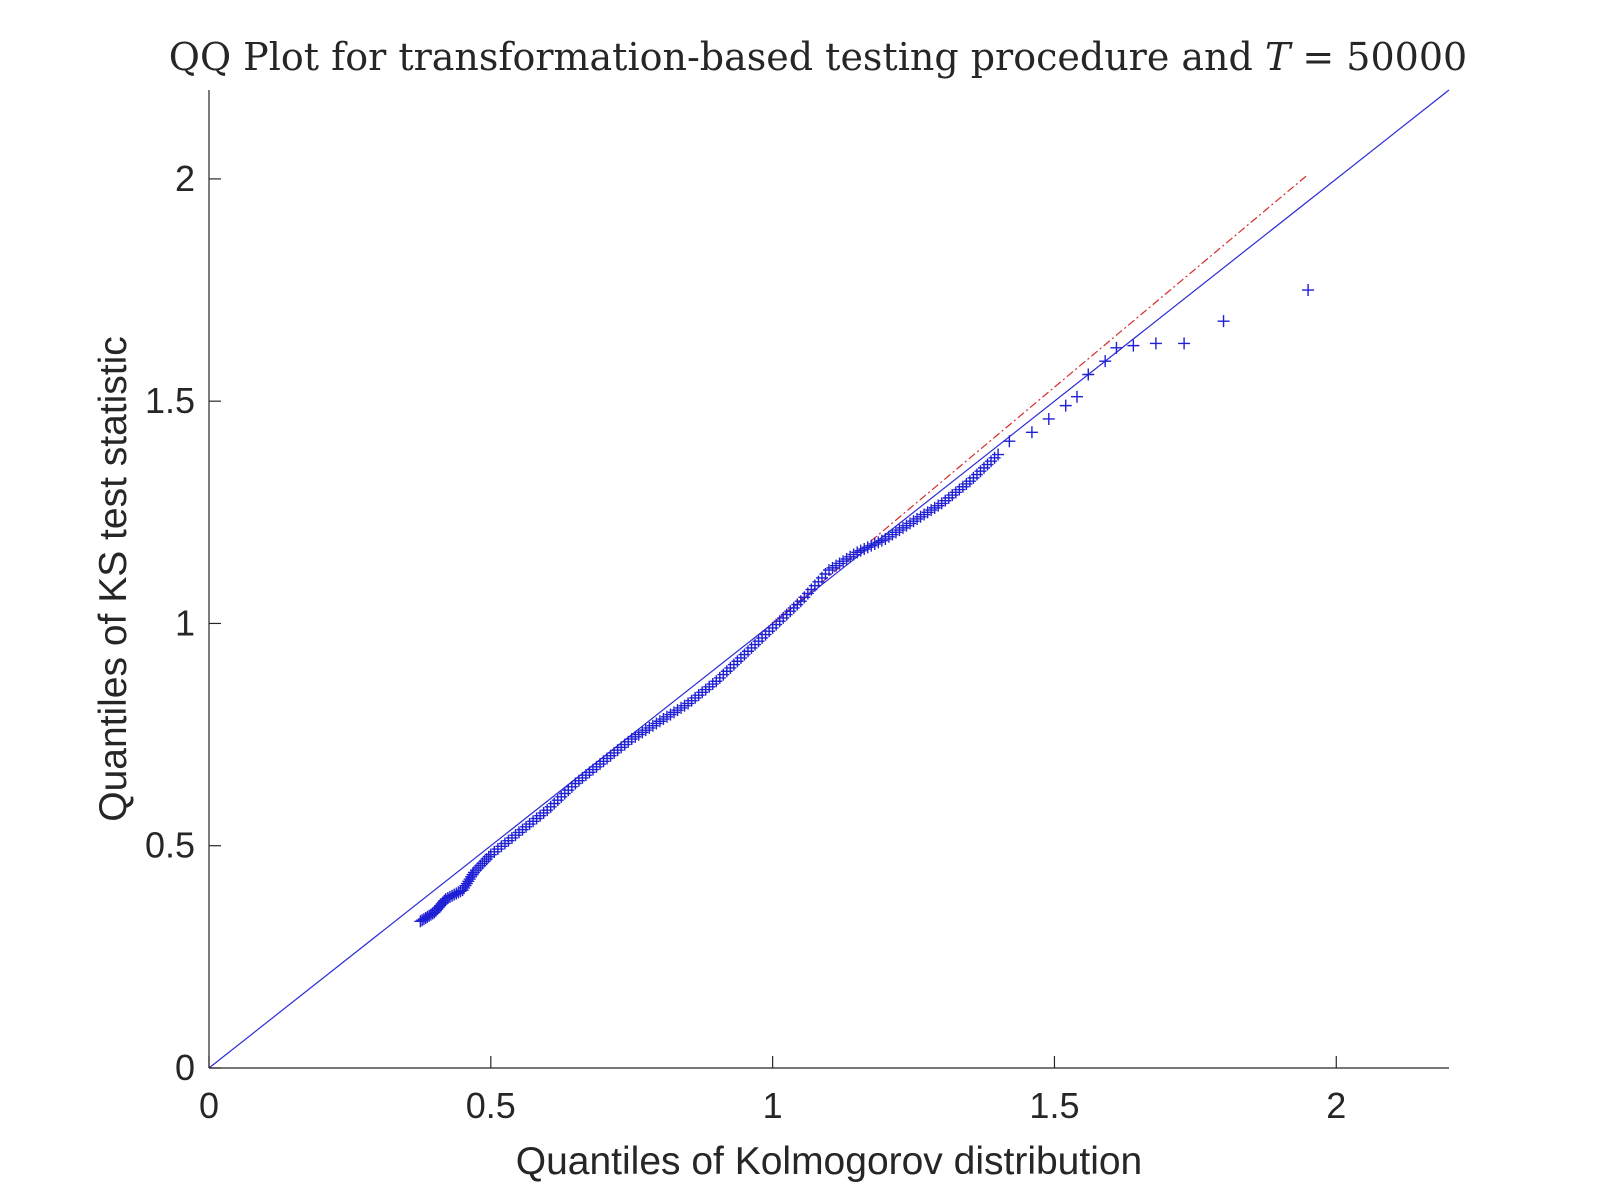 Image resolution: width=1600 pixels, height=1200 pixels. I want to click on x-axis-label: Quantiles of Kolmogorov distribution, so click(829, 1161).